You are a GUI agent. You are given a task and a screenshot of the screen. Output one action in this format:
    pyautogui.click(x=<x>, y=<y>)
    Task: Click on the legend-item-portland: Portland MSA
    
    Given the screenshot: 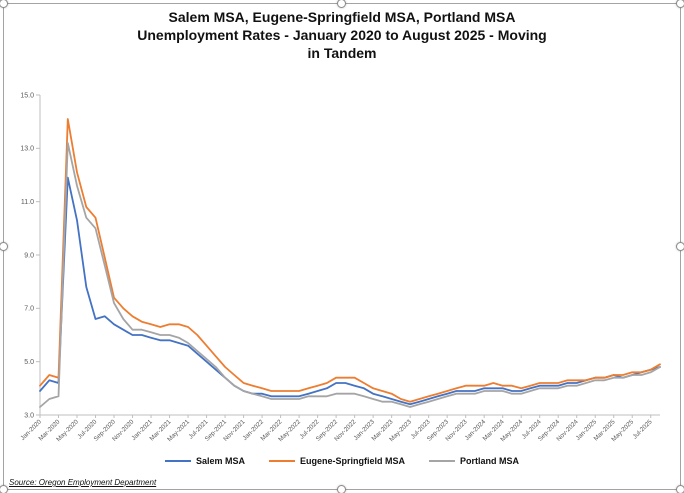 What is the action you would take?
    pyautogui.click(x=474, y=461)
    